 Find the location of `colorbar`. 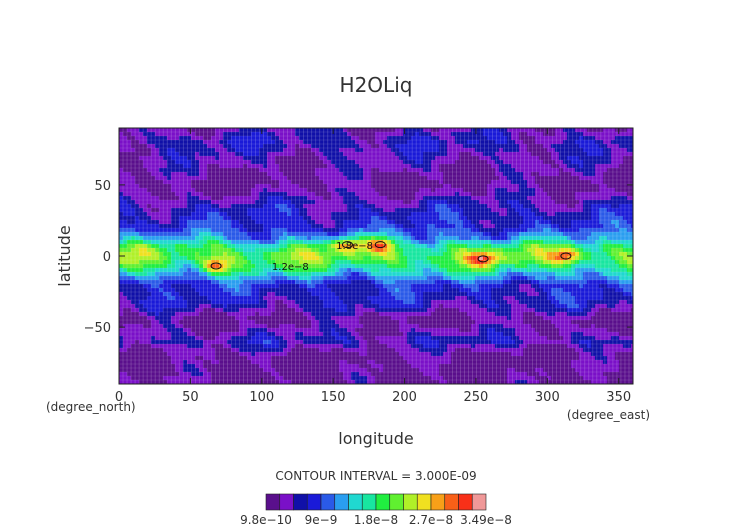

colorbar is located at coordinates (376, 502).